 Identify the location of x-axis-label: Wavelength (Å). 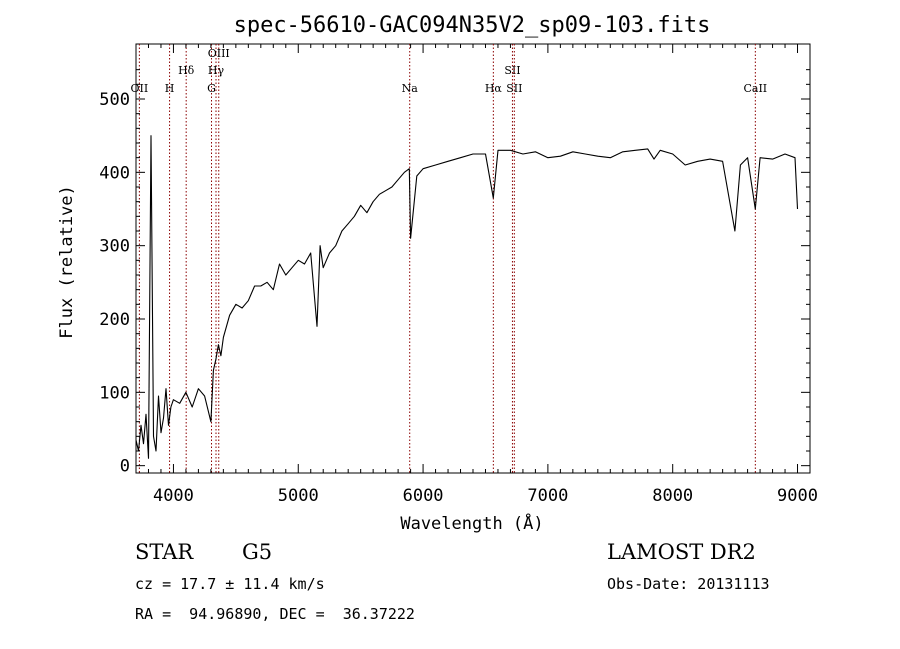
(471, 523).